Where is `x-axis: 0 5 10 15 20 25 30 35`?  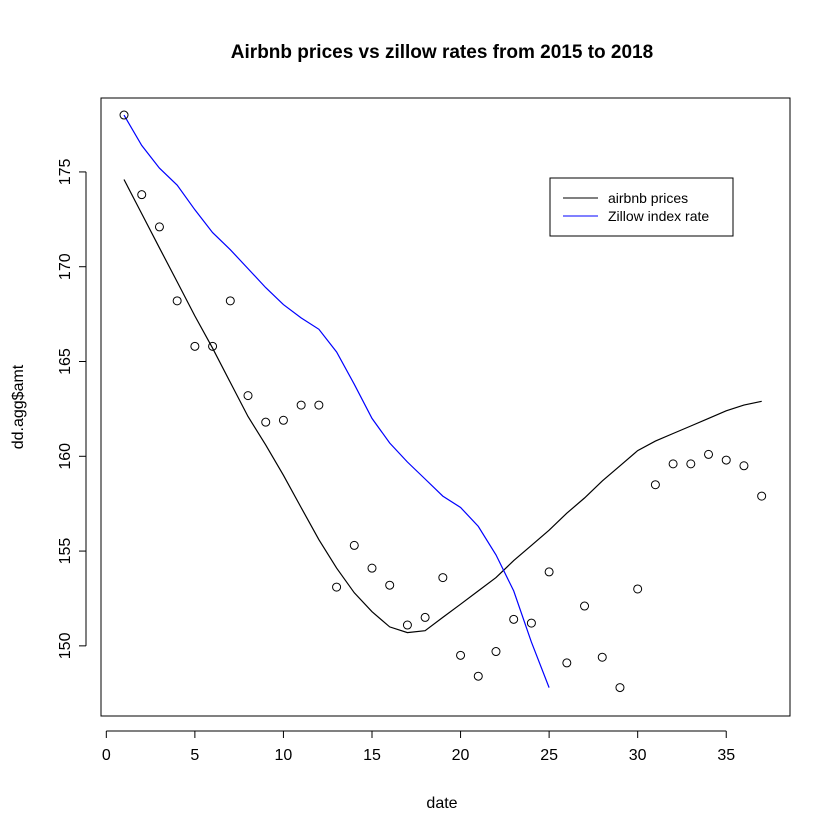 x-axis: 0 5 10 15 20 25 30 35 is located at coordinates (418, 747).